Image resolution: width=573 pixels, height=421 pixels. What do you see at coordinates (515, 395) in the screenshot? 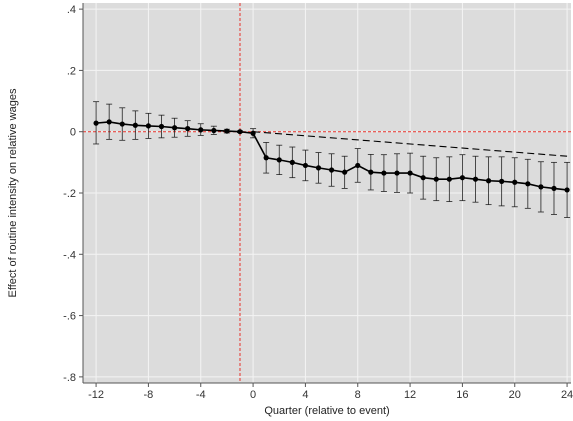
I see `x-tick-label: 20` at bounding box center [515, 395].